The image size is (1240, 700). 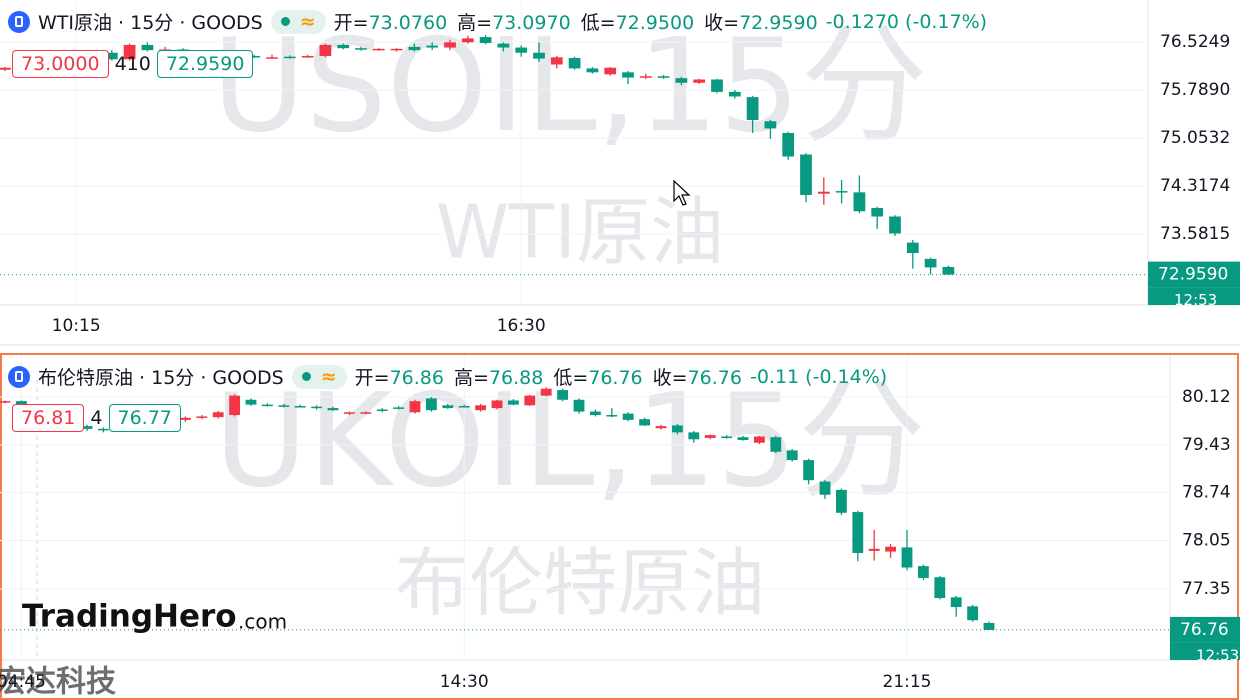 I want to click on symbol-icon, so click(x=19, y=376).